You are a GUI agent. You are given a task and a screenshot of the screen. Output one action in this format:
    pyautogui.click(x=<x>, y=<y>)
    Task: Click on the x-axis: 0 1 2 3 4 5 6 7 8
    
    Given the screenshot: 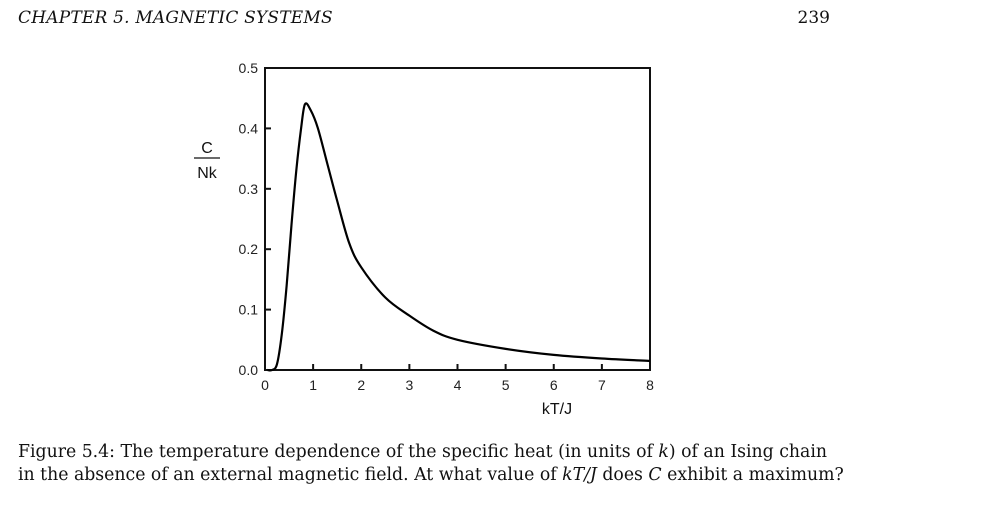 What is the action you would take?
    pyautogui.click(x=457, y=378)
    